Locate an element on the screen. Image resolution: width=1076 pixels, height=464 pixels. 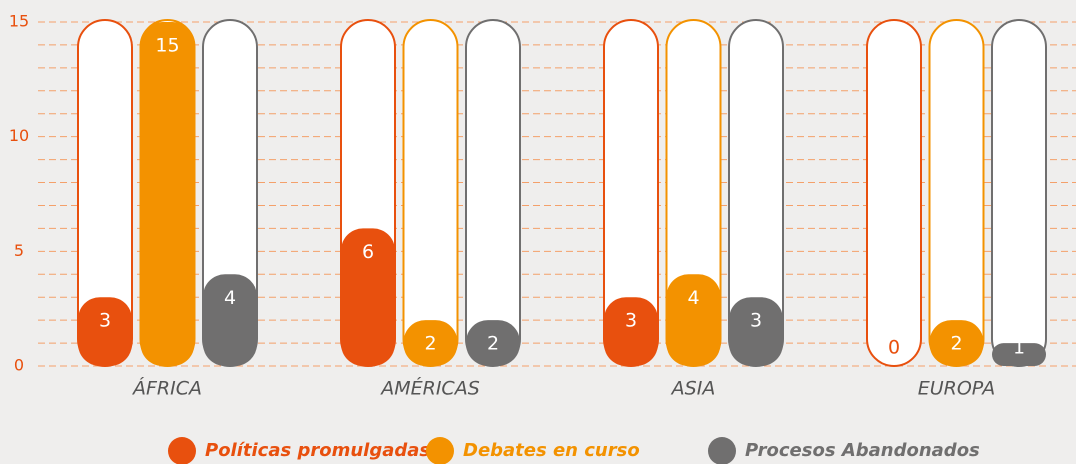
x-tick-label: EUROPA is located at coordinates (957, 389).